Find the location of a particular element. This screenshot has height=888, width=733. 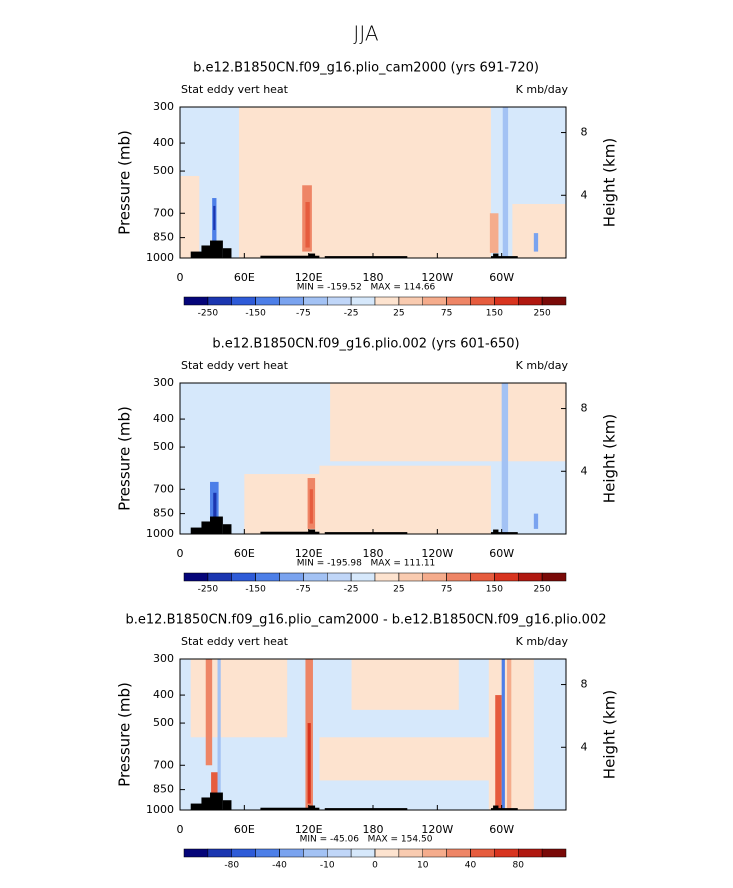

colorbar-label: 40 is located at coordinates (471, 866).